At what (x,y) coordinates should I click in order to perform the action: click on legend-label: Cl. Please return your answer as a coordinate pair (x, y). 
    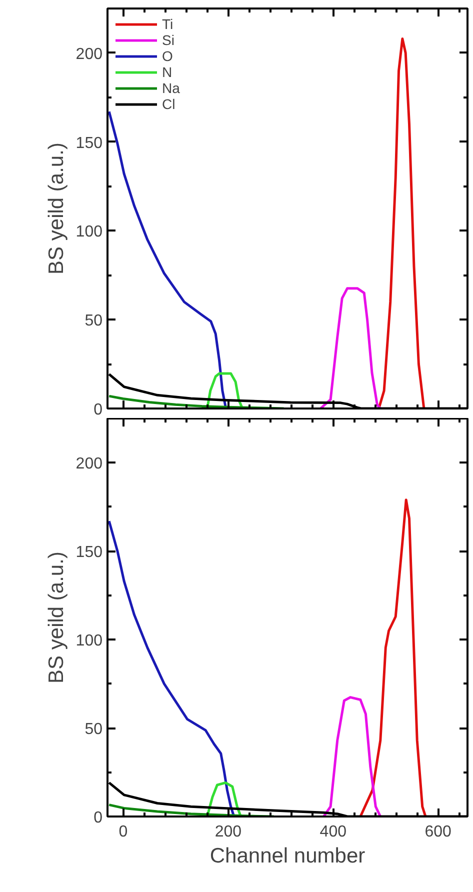
    Looking at the image, I should click on (169, 104).